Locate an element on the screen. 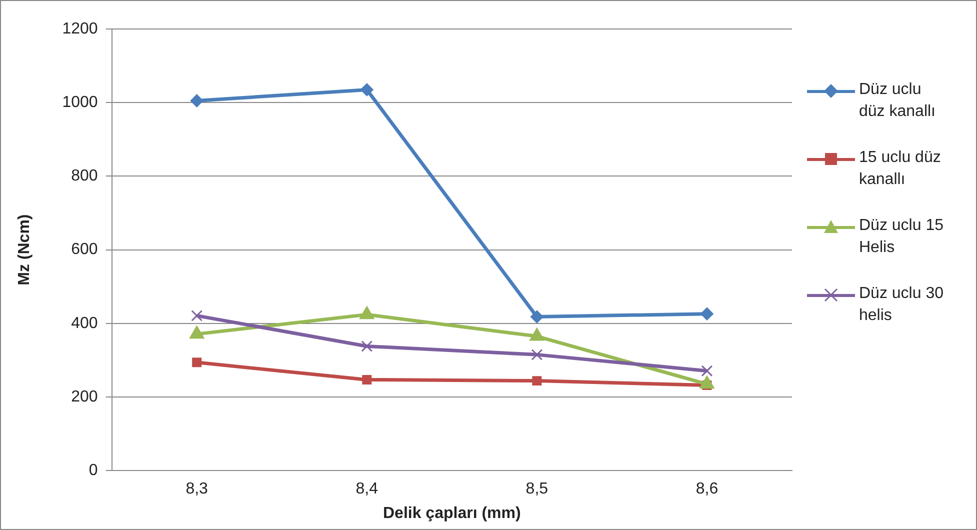 This screenshot has width=977, height=530. y-tick-label: 200 is located at coordinates (84, 397).